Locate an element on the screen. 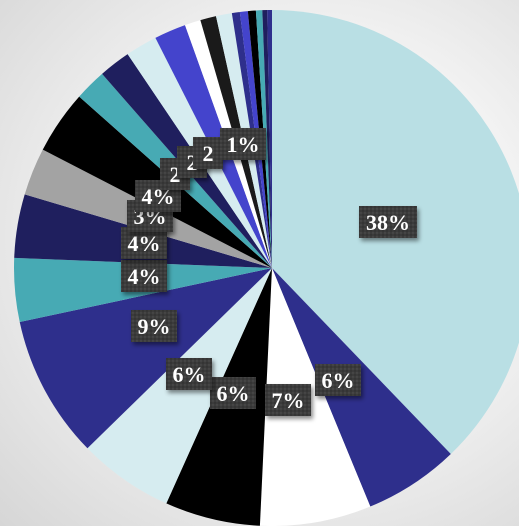 The image size is (519, 526). data-label-1: 38% is located at coordinates (388, 222).